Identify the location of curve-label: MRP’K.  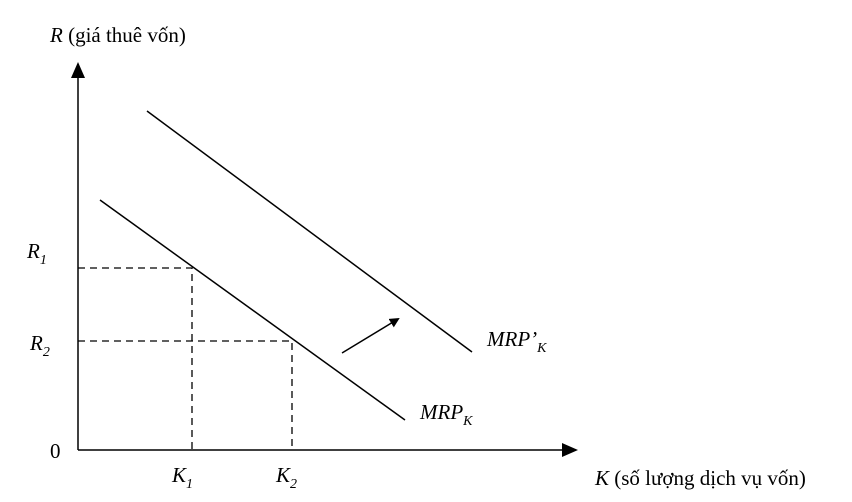
(516, 341).